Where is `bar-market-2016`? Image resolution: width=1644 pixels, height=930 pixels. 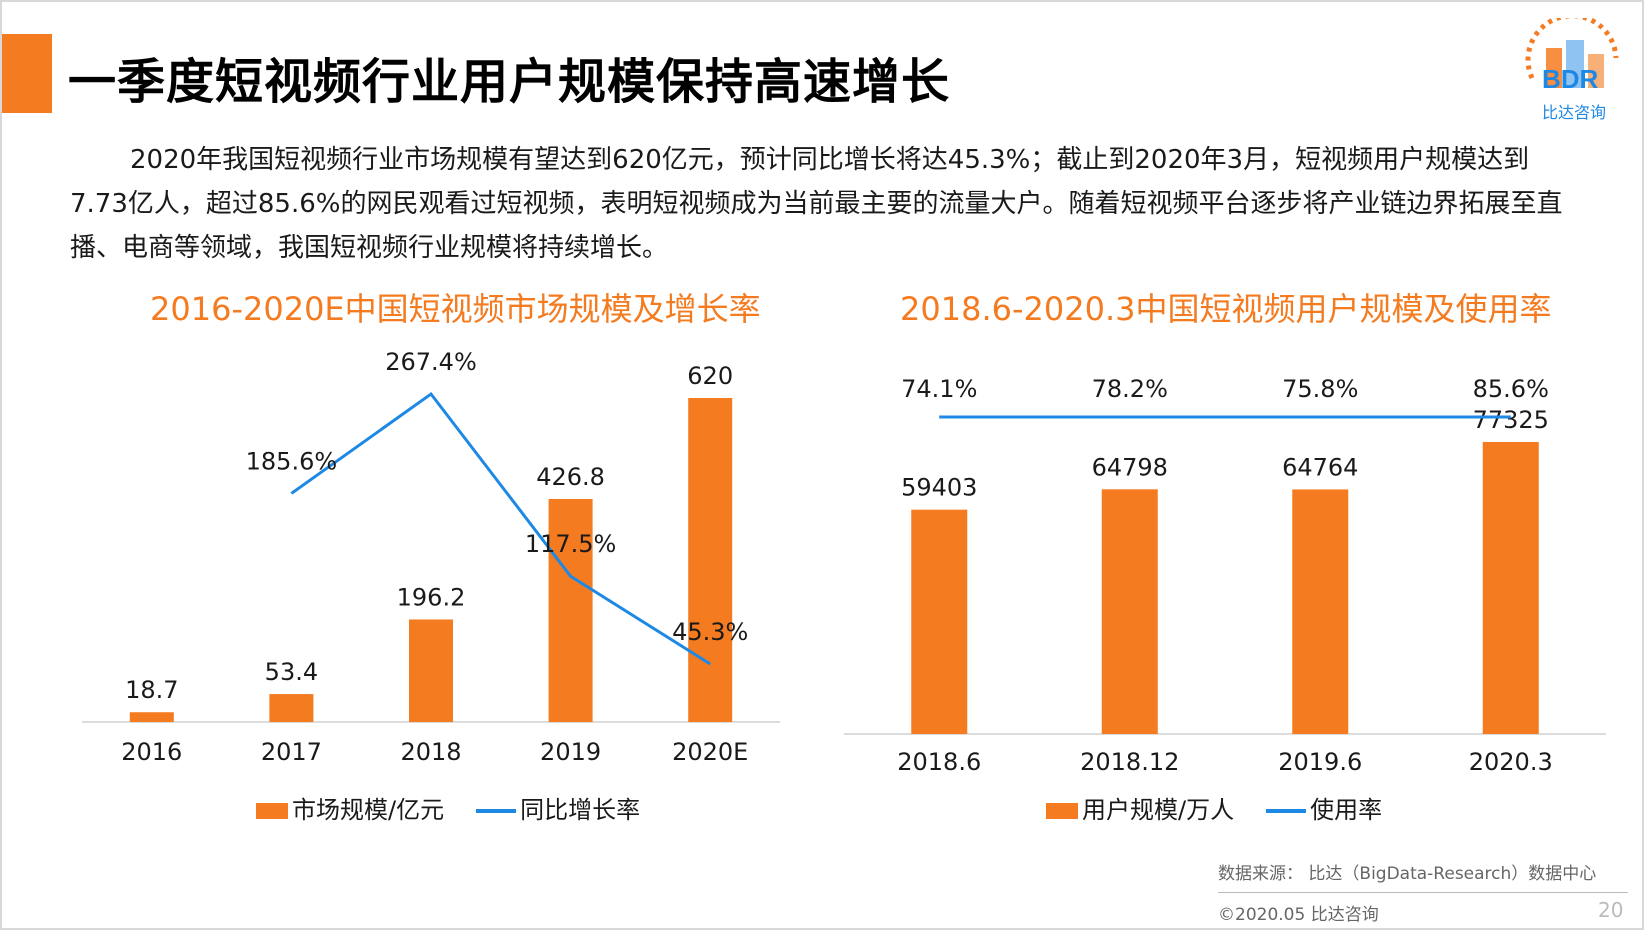
bar-market-2016 is located at coordinates (151, 717).